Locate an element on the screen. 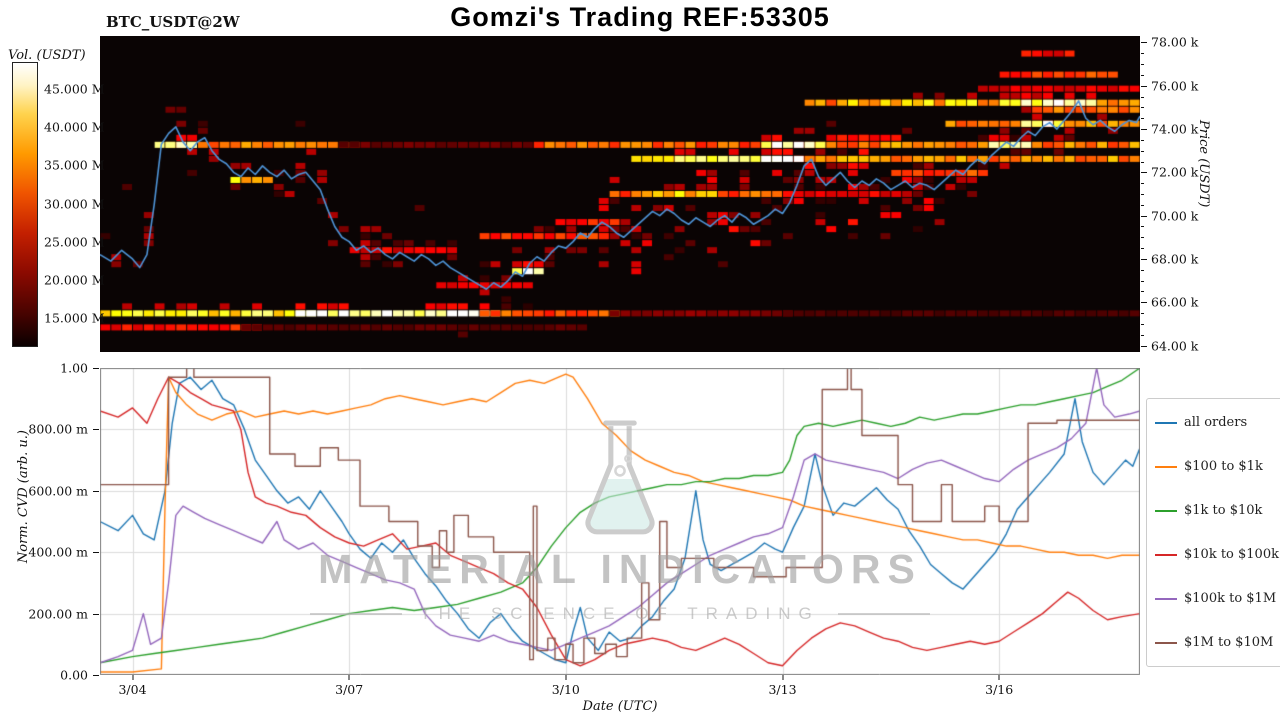  legend-item: $10k to $100k is located at coordinates (1217, 554).